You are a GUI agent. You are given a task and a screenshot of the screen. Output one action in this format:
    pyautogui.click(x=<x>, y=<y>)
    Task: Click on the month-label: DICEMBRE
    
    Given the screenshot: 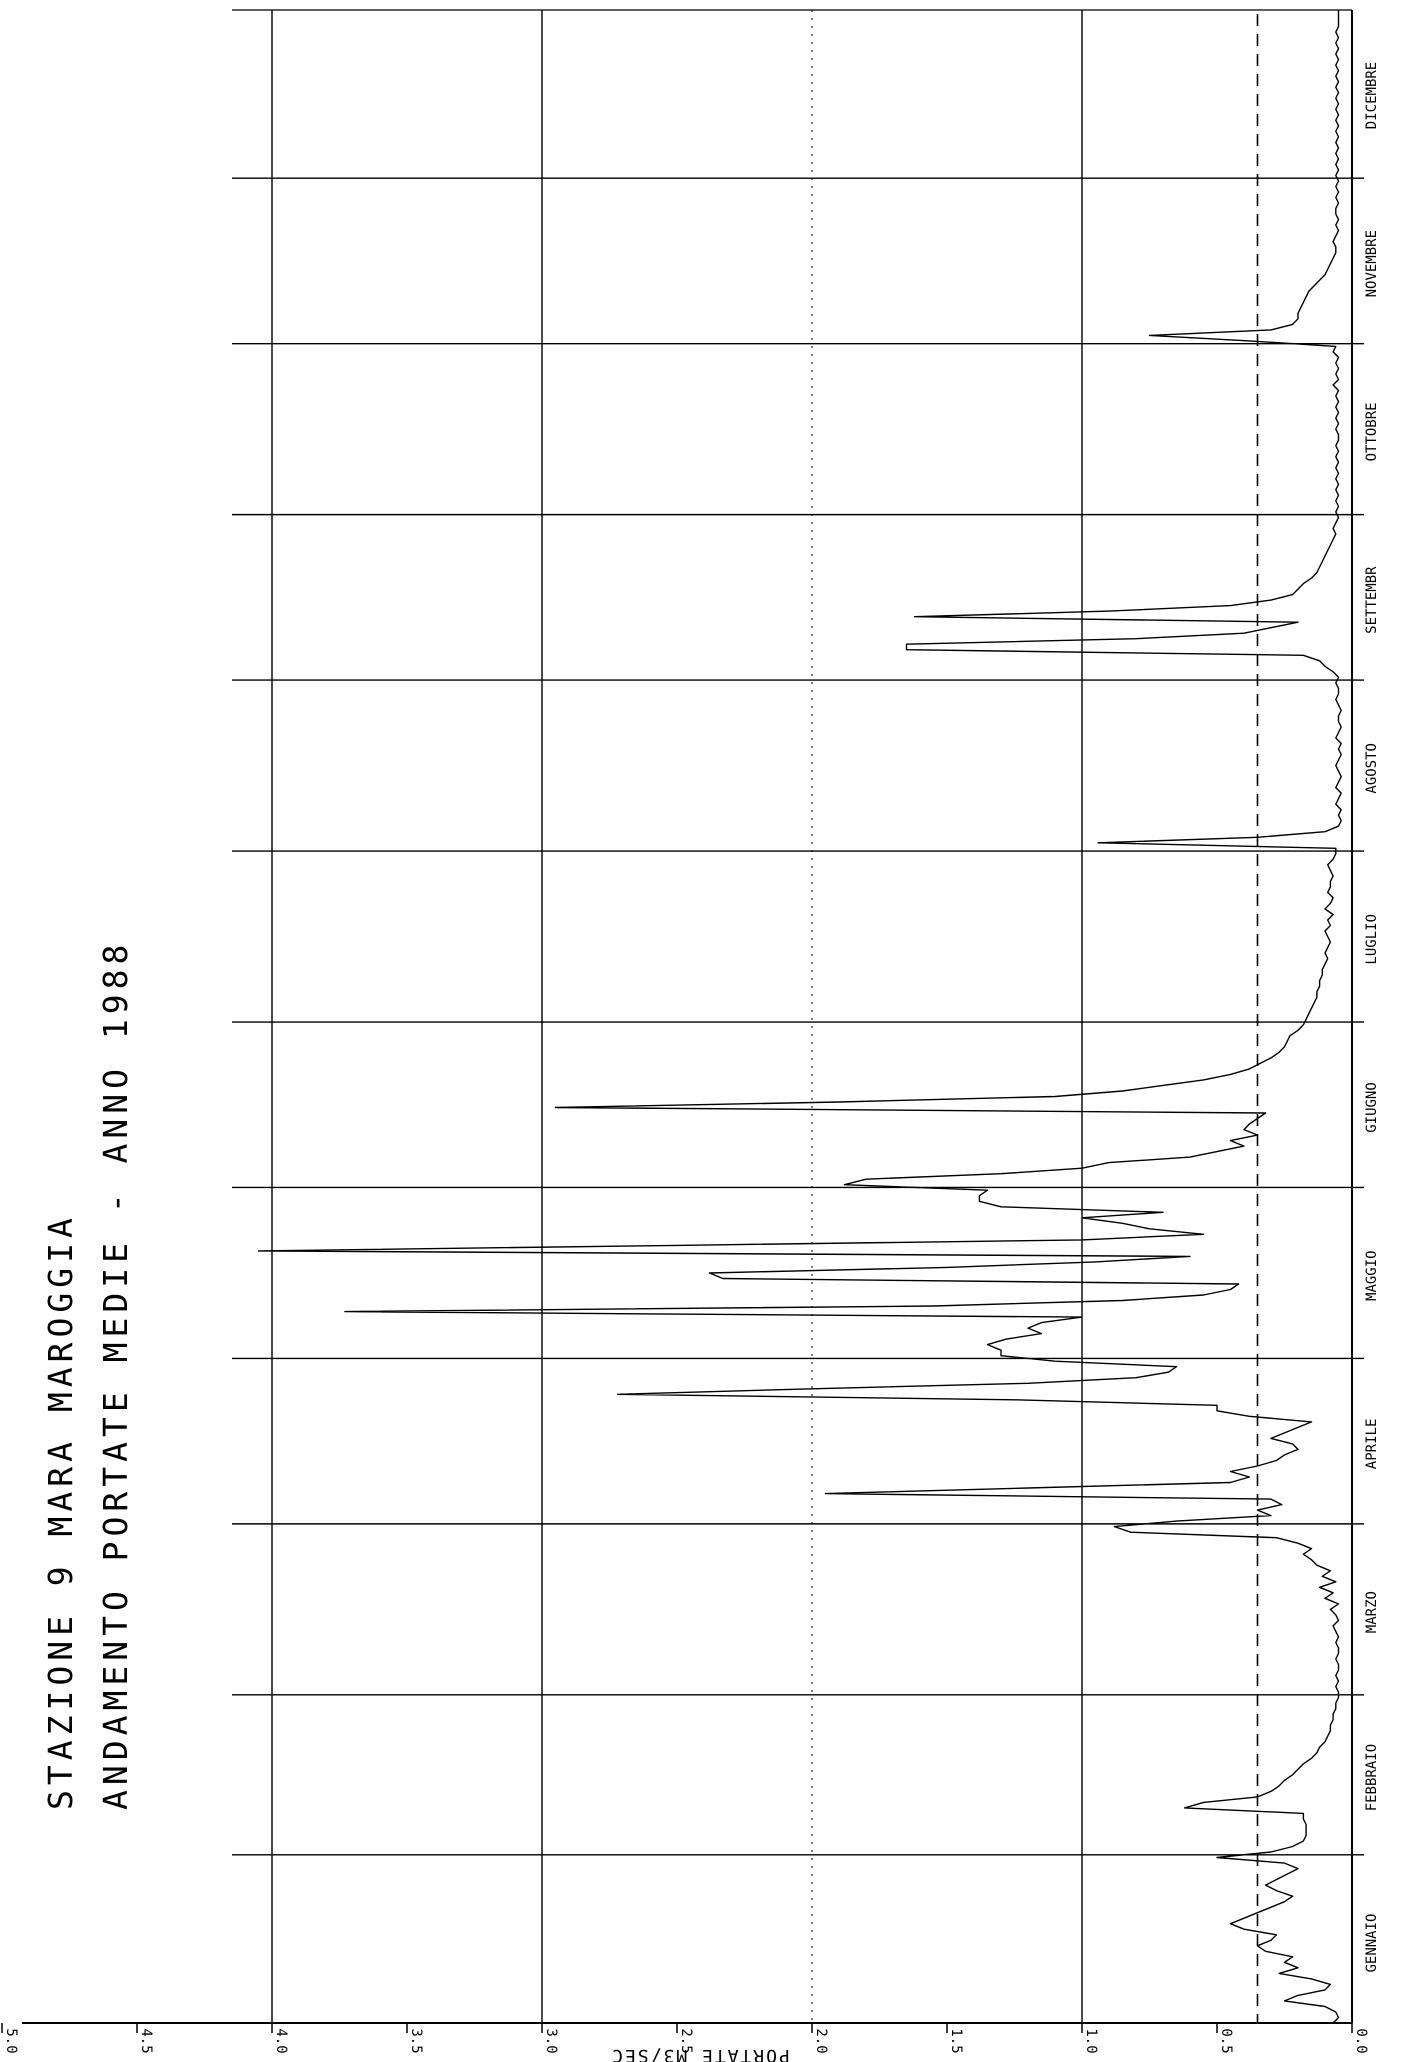 What is the action you would take?
    pyautogui.click(x=1372, y=95)
    